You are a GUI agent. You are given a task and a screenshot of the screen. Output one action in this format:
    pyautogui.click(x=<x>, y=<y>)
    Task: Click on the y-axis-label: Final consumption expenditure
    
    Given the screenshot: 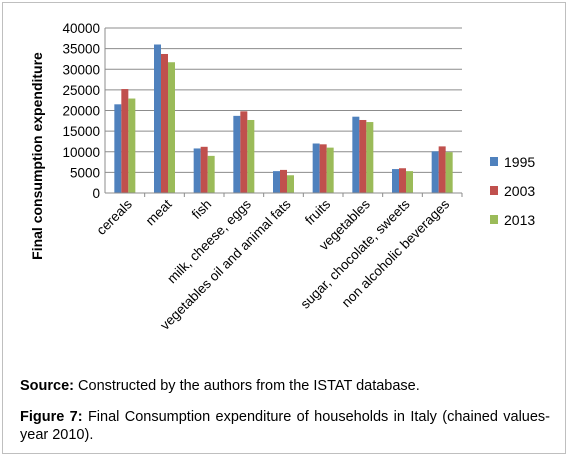 What is the action you would take?
    pyautogui.click(x=37, y=156)
    